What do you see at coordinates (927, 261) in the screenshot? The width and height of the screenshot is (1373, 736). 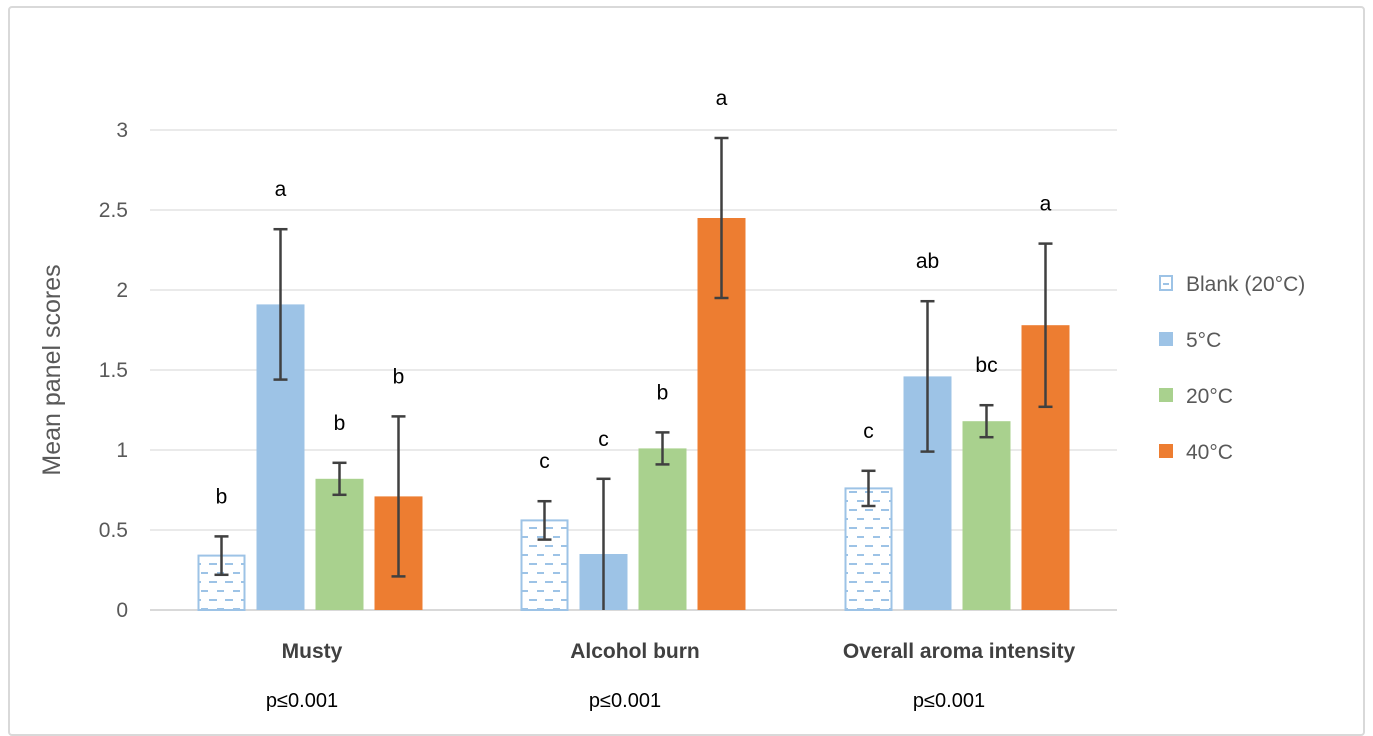 I see `significance-label: ab` at bounding box center [927, 261].